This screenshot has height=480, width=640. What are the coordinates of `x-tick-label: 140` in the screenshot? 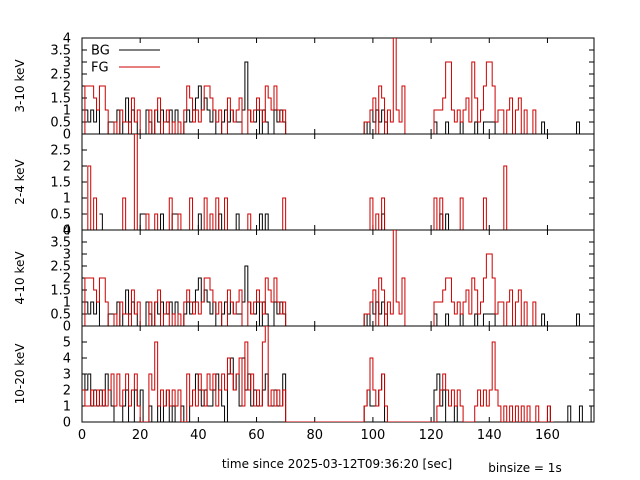 It's located at (489, 435).